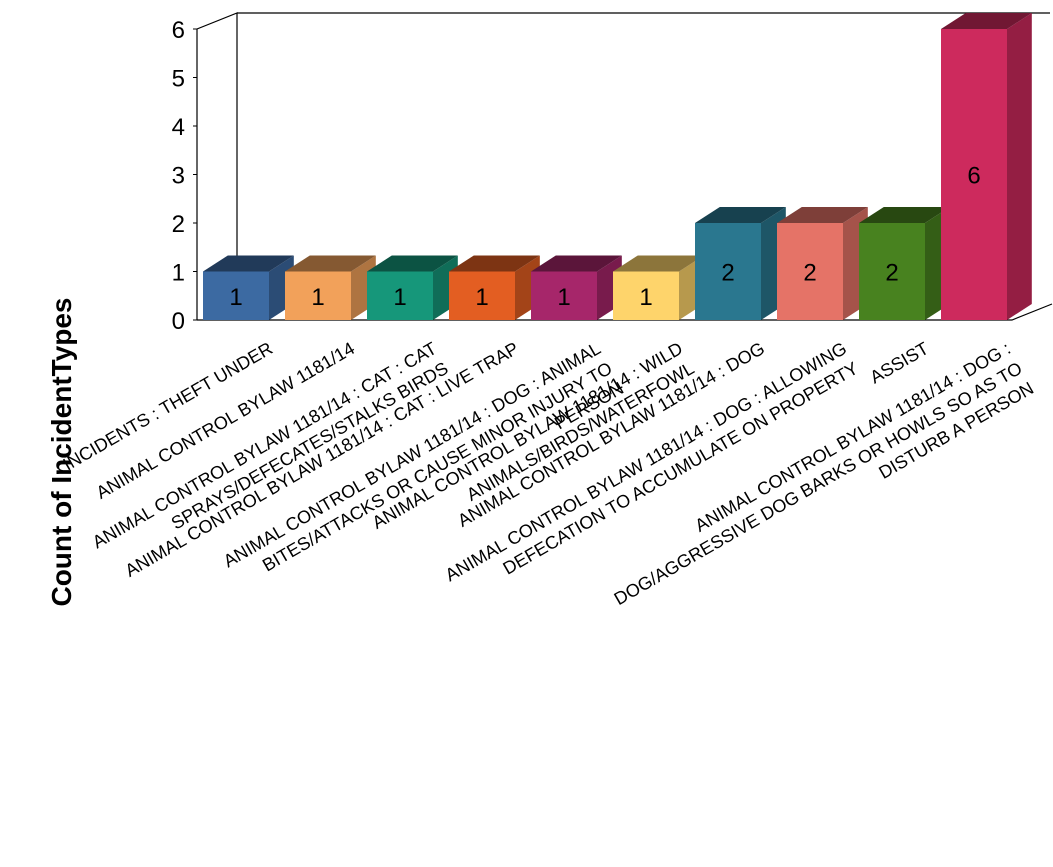 Image resolution: width=1053 pixels, height=867 pixels. Describe the element at coordinates (1019, 166) in the screenshot. I see `bar-side` at that location.